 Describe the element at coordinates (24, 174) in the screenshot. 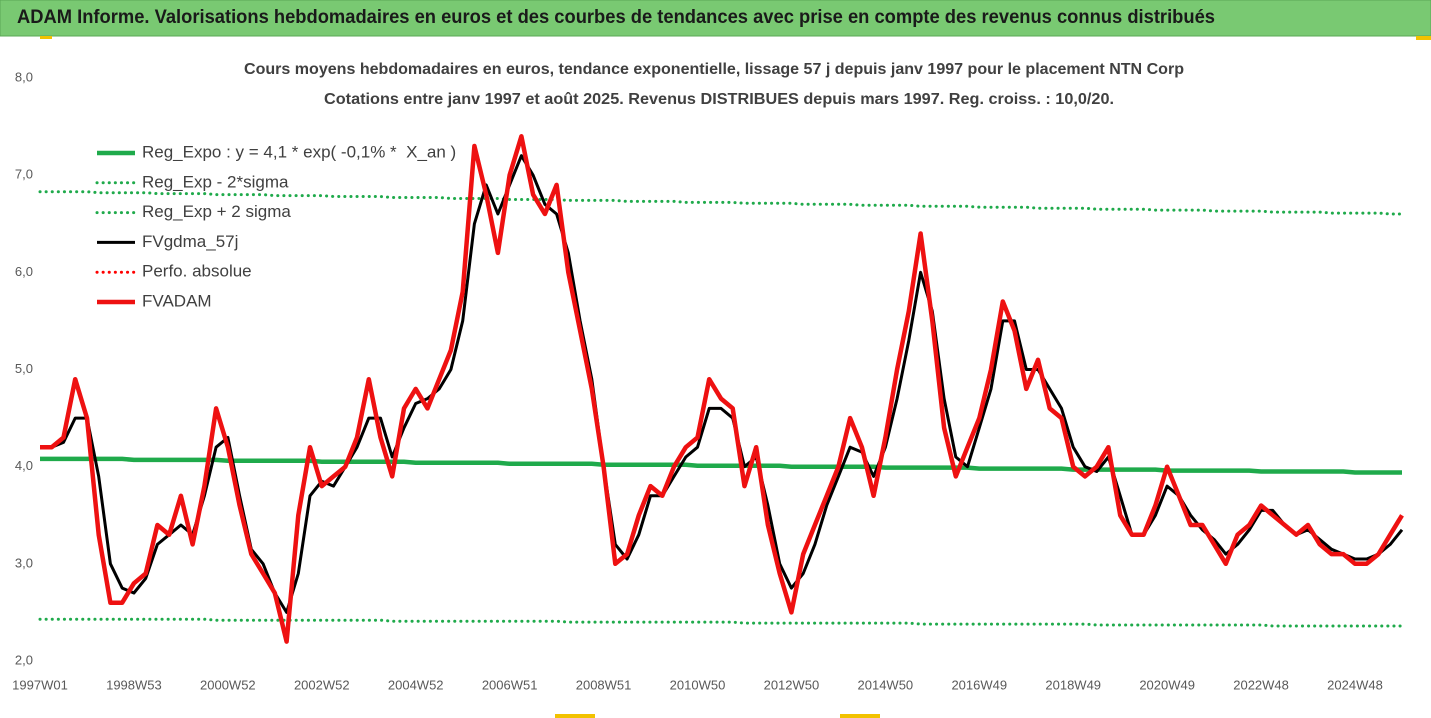

I see `y-tick-label: 7,0` at that location.